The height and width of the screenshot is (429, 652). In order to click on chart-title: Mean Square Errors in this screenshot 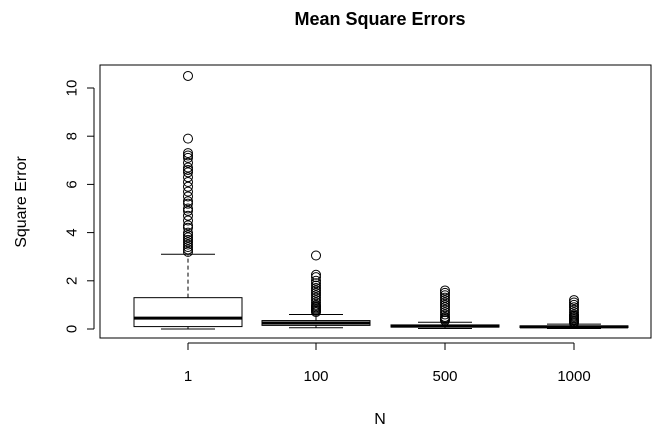, I will do `click(379, 19)`.